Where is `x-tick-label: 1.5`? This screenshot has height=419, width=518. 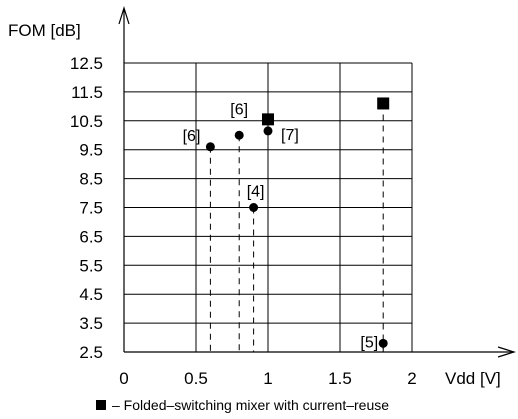 x-tick-label: 1.5 is located at coordinates (340, 378).